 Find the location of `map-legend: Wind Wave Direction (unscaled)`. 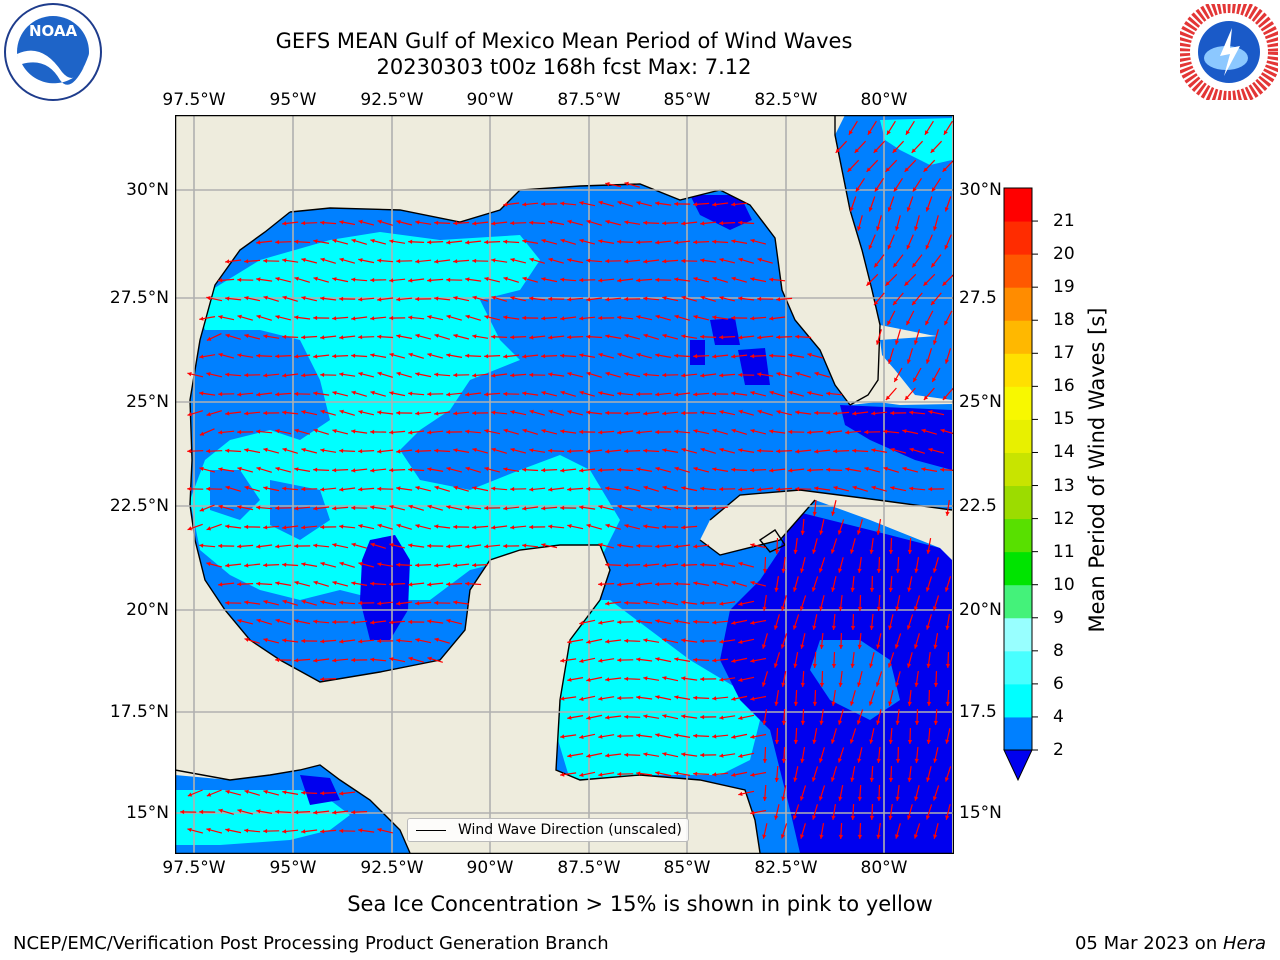

map-legend: Wind Wave Direction (unscaled) is located at coordinates (548, 830).